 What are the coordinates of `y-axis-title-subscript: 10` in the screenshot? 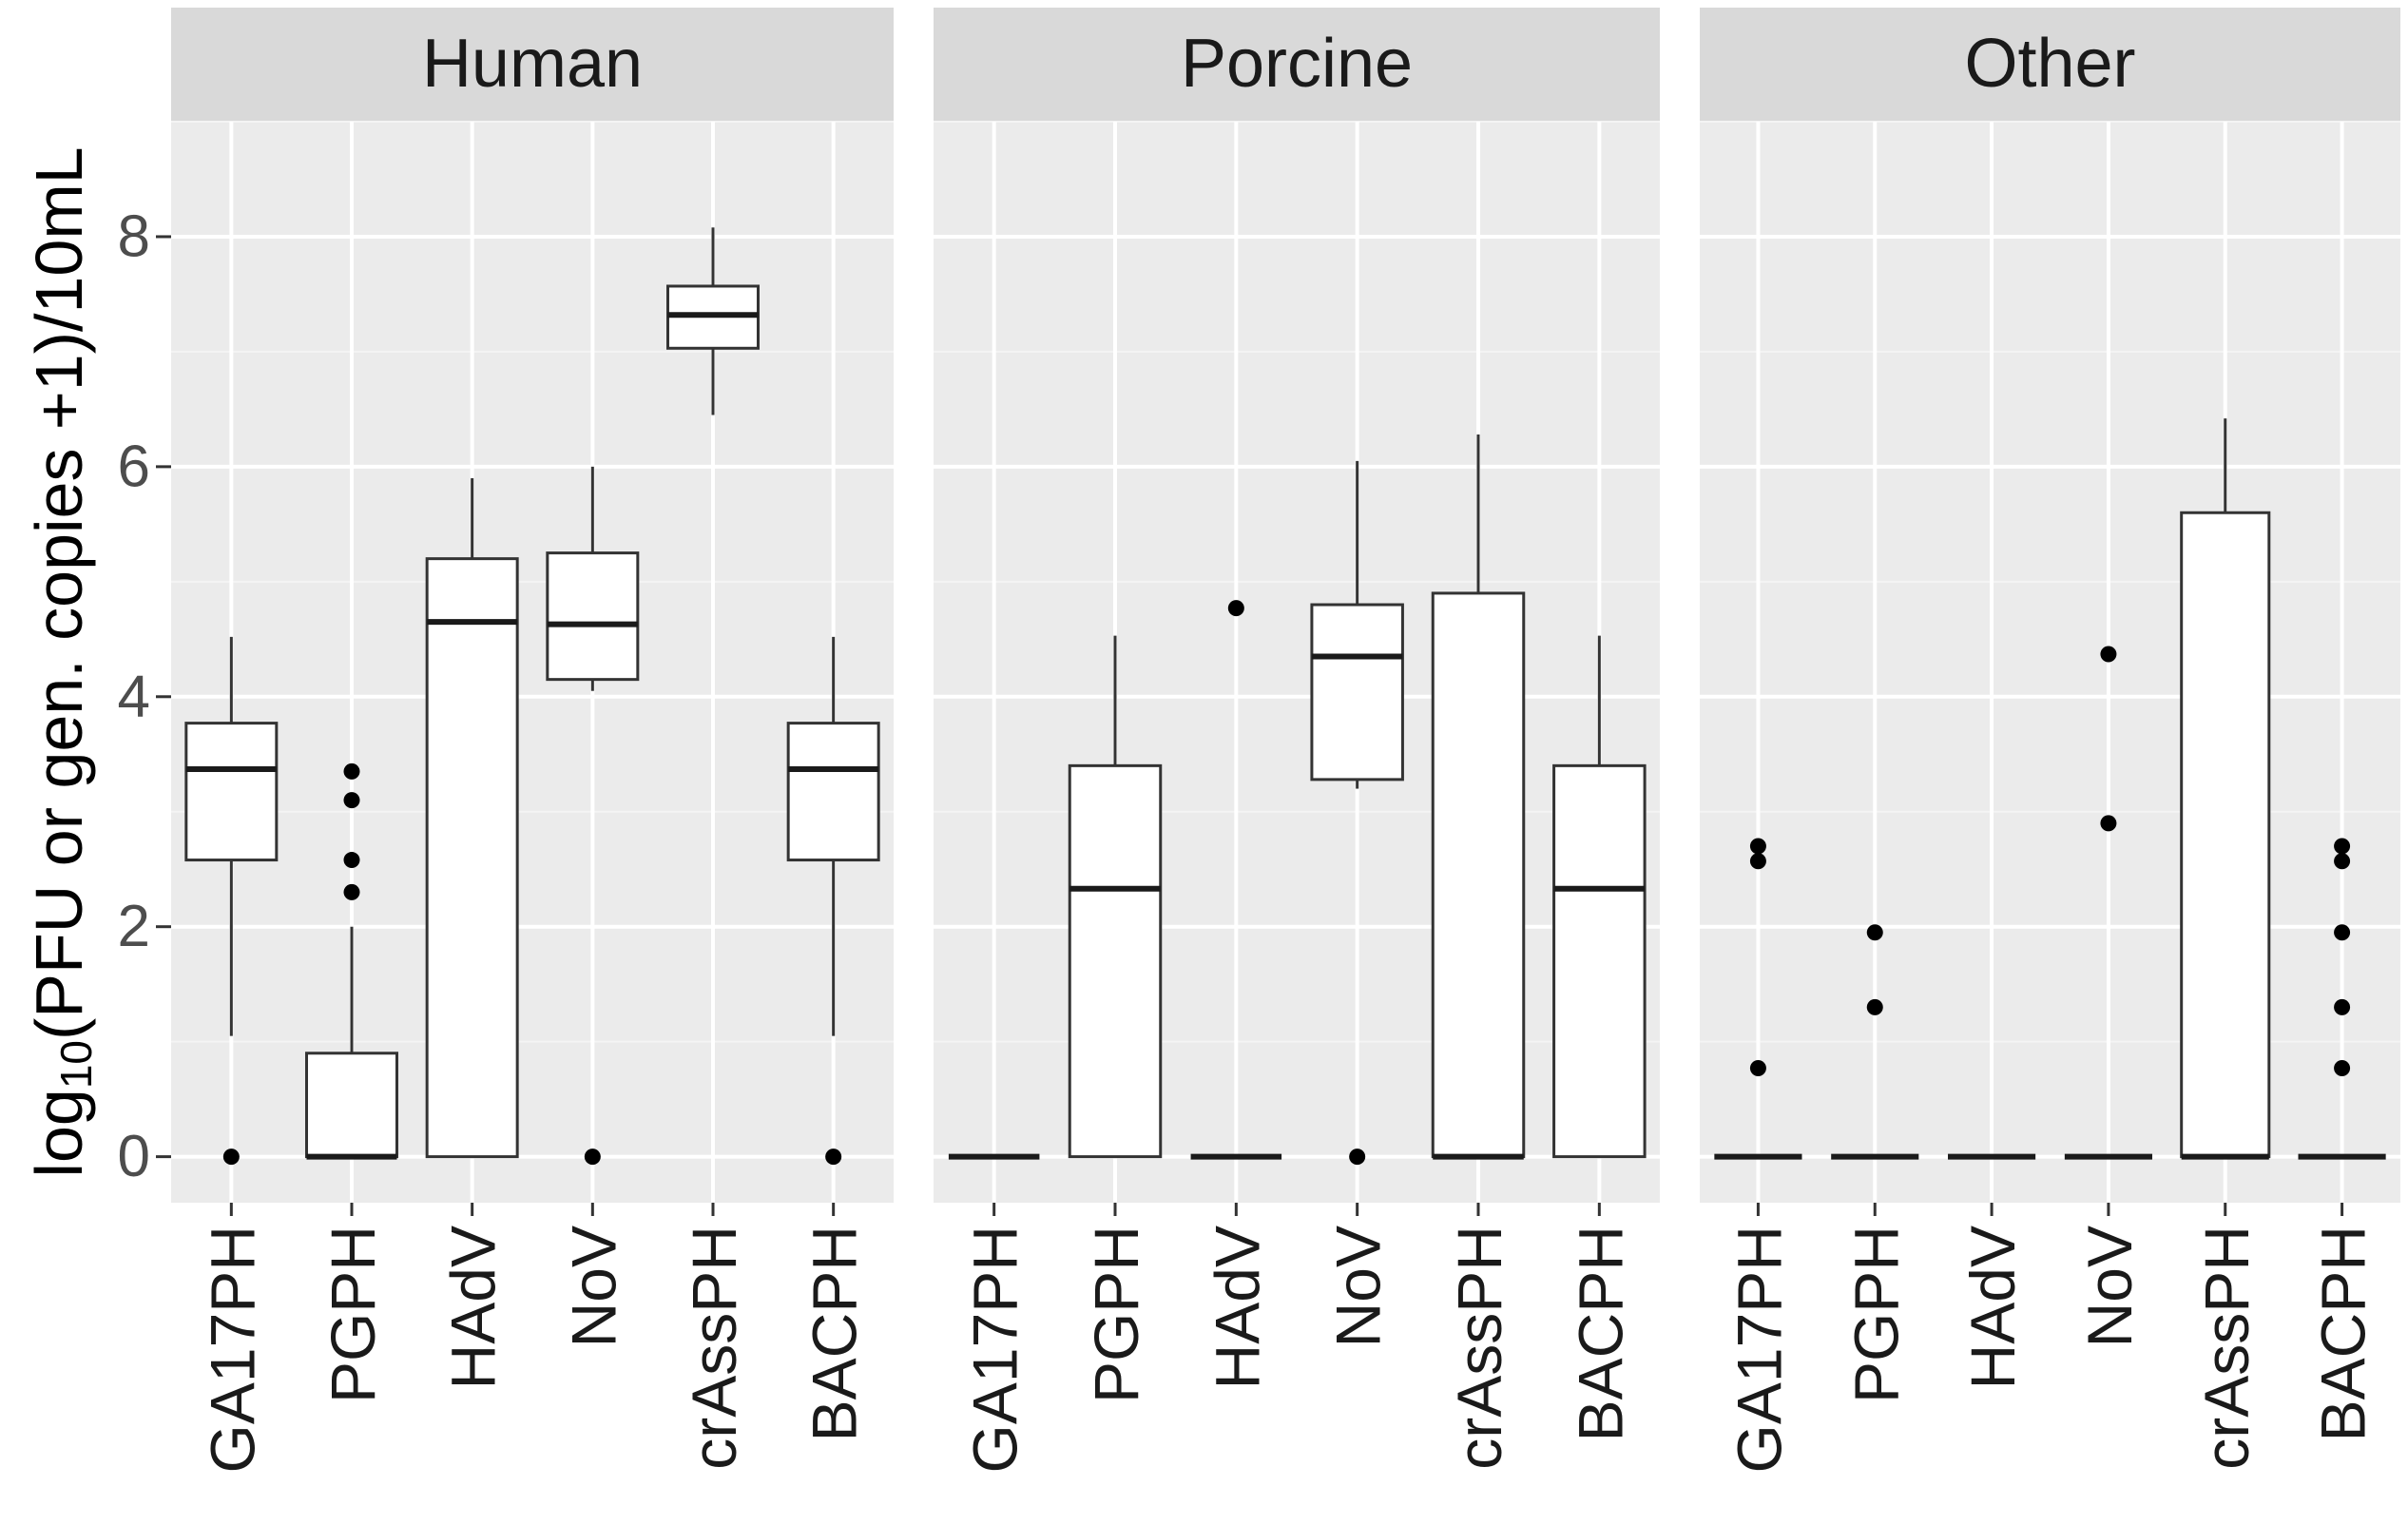 It's located at (76, 1064).